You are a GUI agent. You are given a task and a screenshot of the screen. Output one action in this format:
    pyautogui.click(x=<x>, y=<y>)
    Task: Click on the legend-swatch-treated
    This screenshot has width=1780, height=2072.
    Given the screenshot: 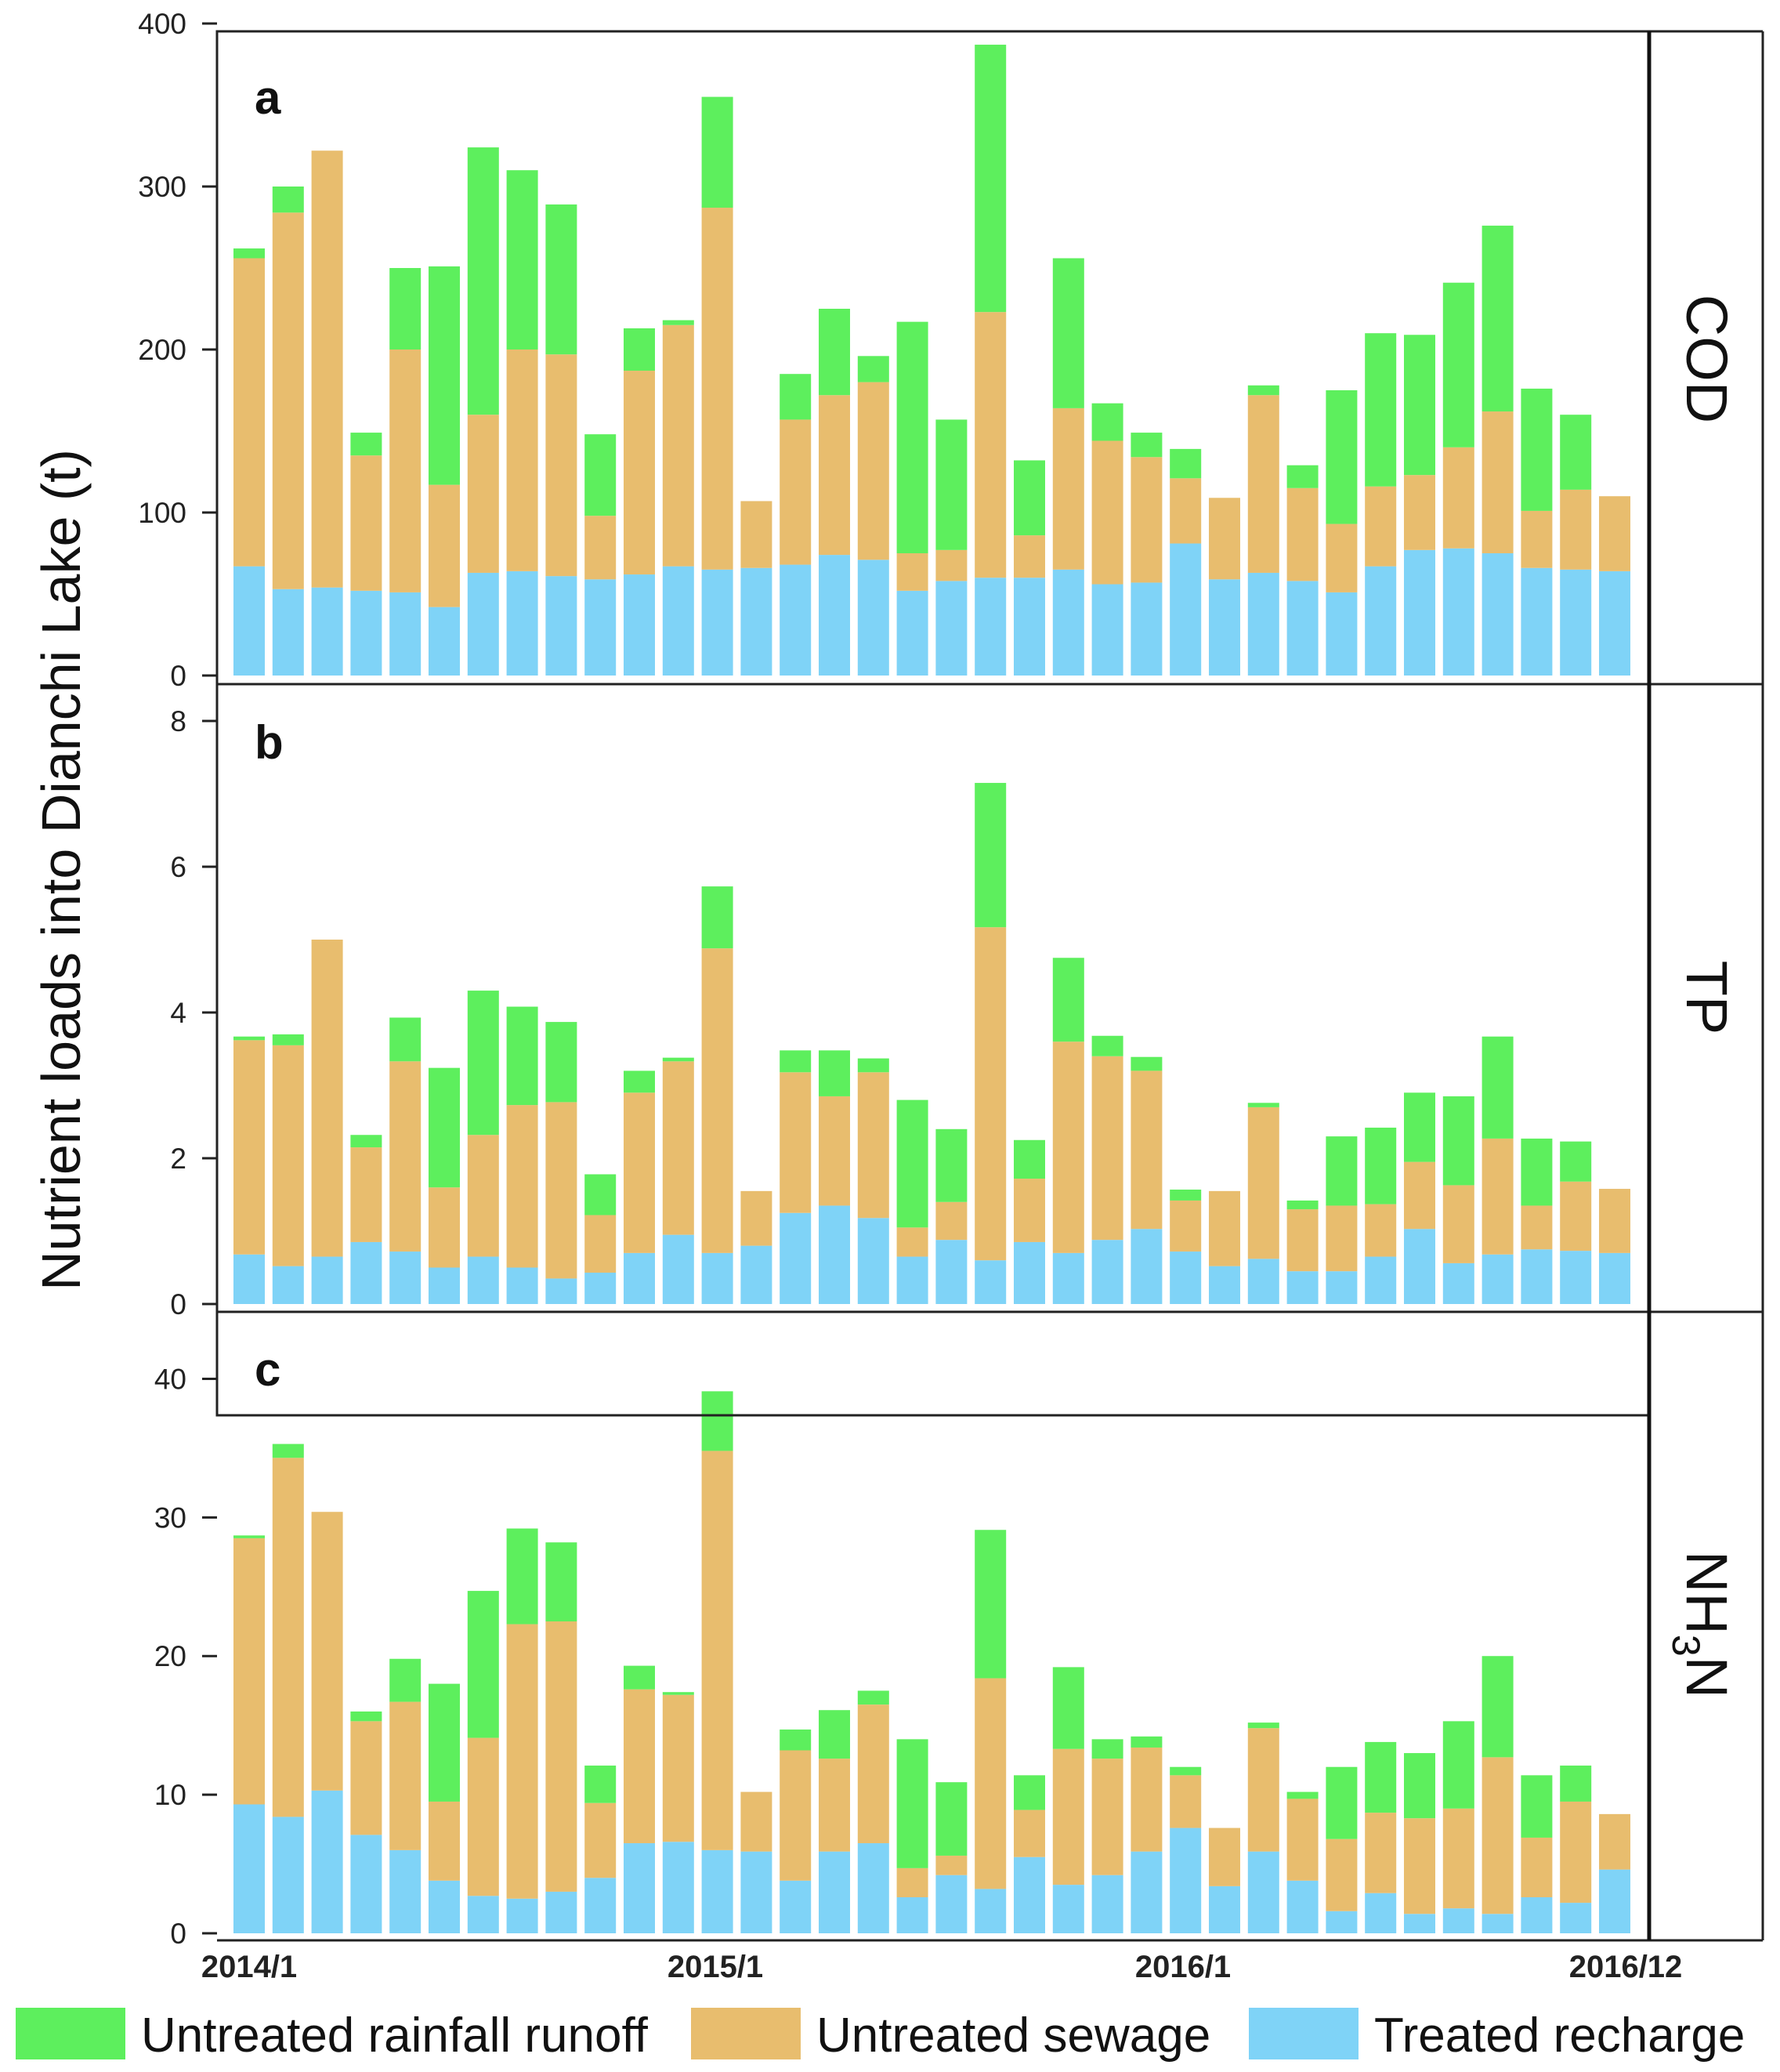 What is the action you would take?
    pyautogui.click(x=1304, y=2033)
    